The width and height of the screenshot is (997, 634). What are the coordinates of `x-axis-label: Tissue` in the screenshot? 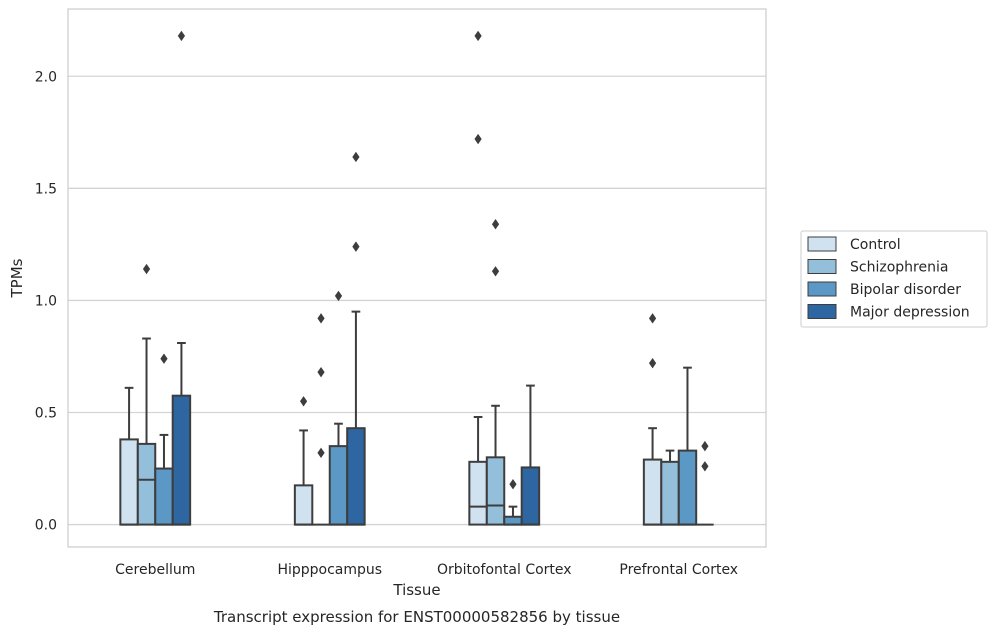 It's located at (416, 590).